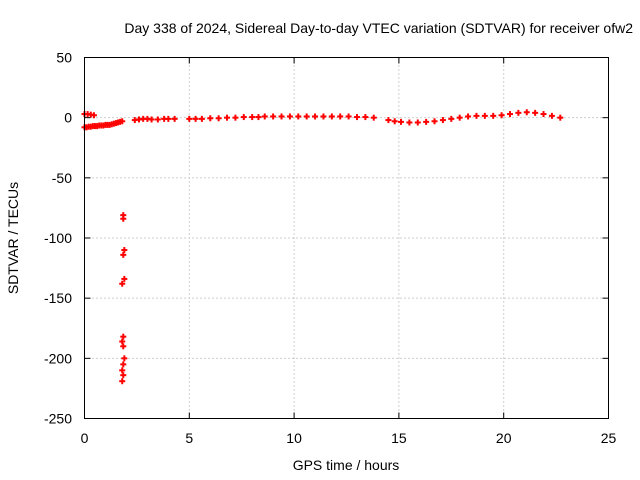 This screenshot has width=640, height=480. Describe the element at coordinates (58, 419) in the screenshot. I see `y-tick-label: -250` at that location.